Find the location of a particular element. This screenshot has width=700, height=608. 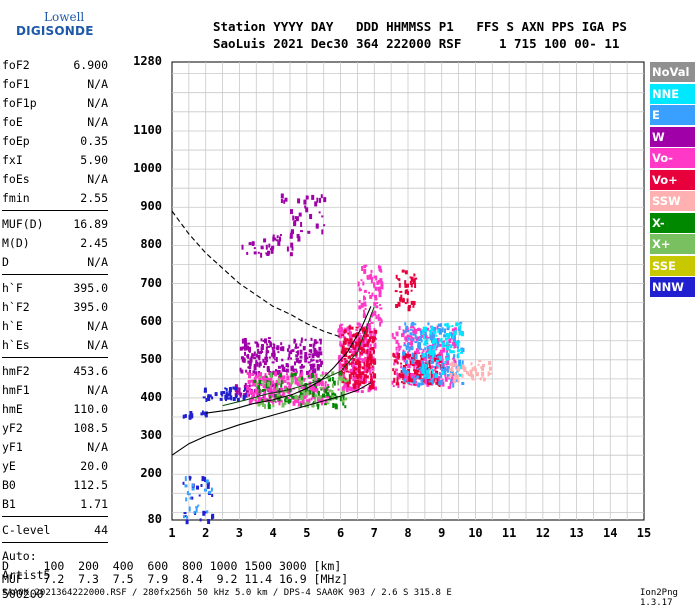

param-row: fxI 5.90 is located at coordinates (55, 160).